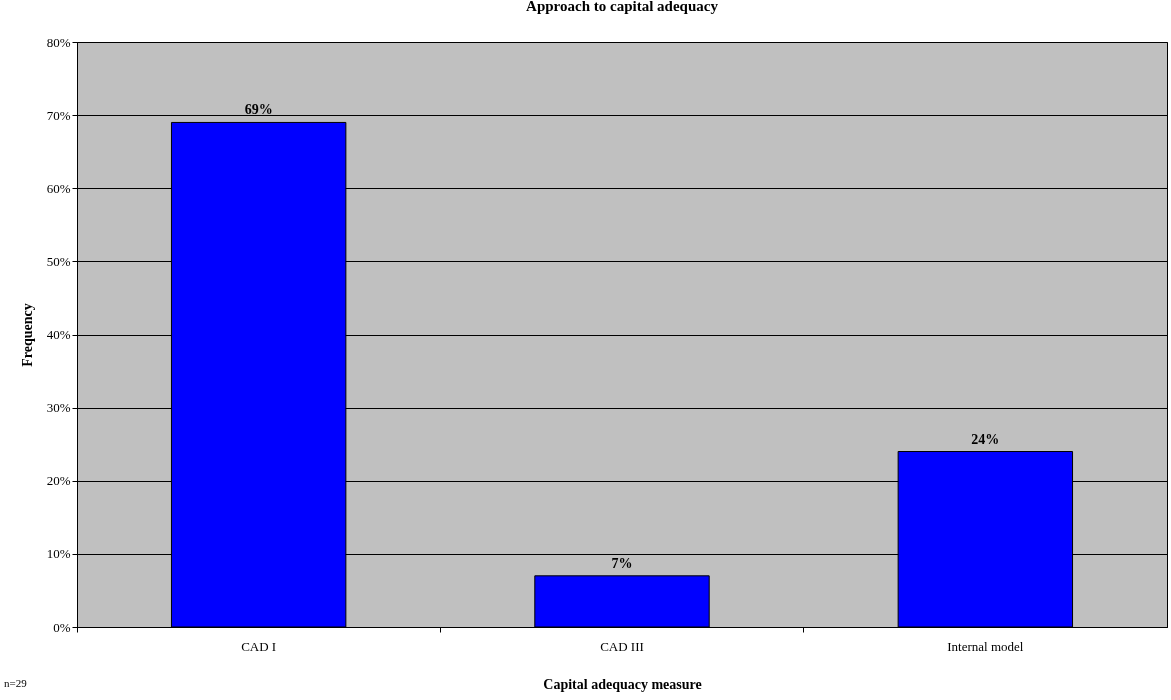  Describe the element at coordinates (622, 684) in the screenshot. I see `x-axis-title: Capital adequacy measure` at that location.